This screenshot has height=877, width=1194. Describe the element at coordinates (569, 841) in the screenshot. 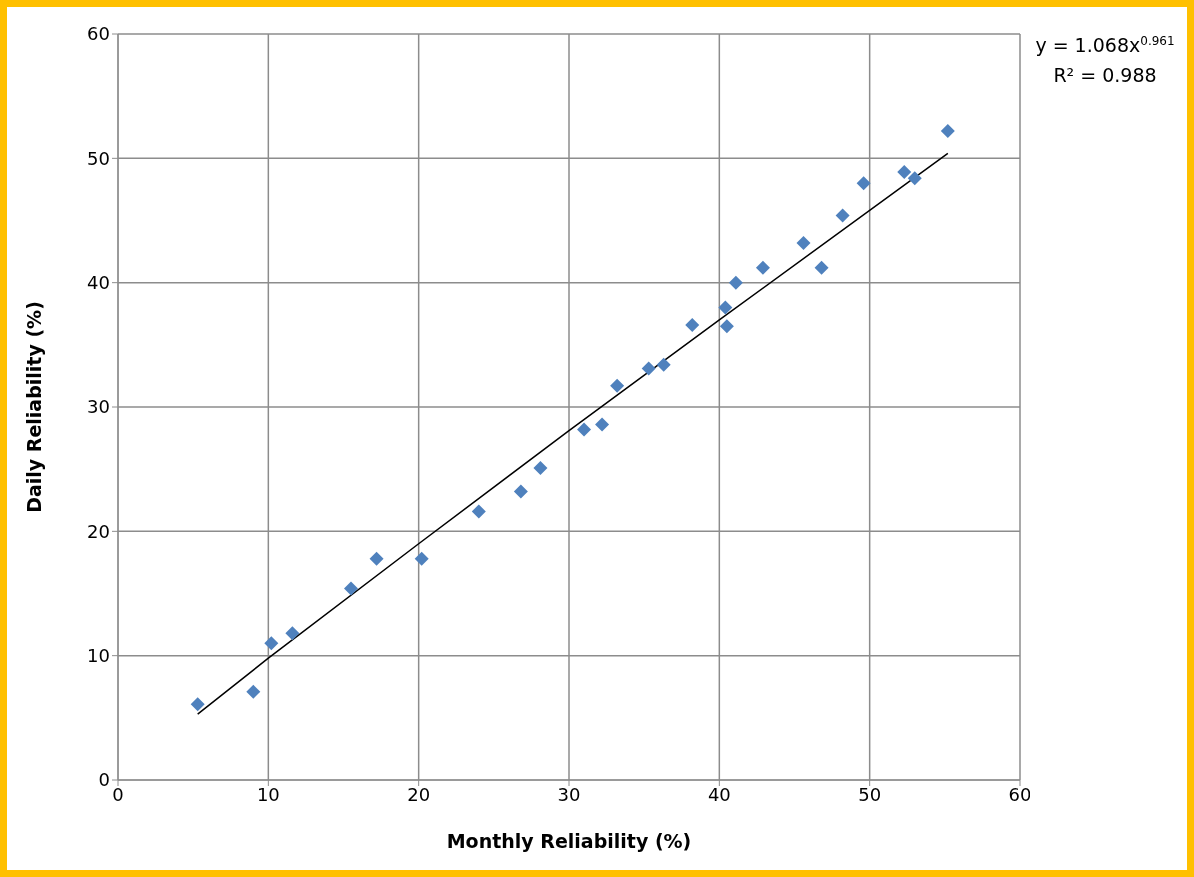

I see `x-axis-title: Monthly Reliability (%)` at that location.